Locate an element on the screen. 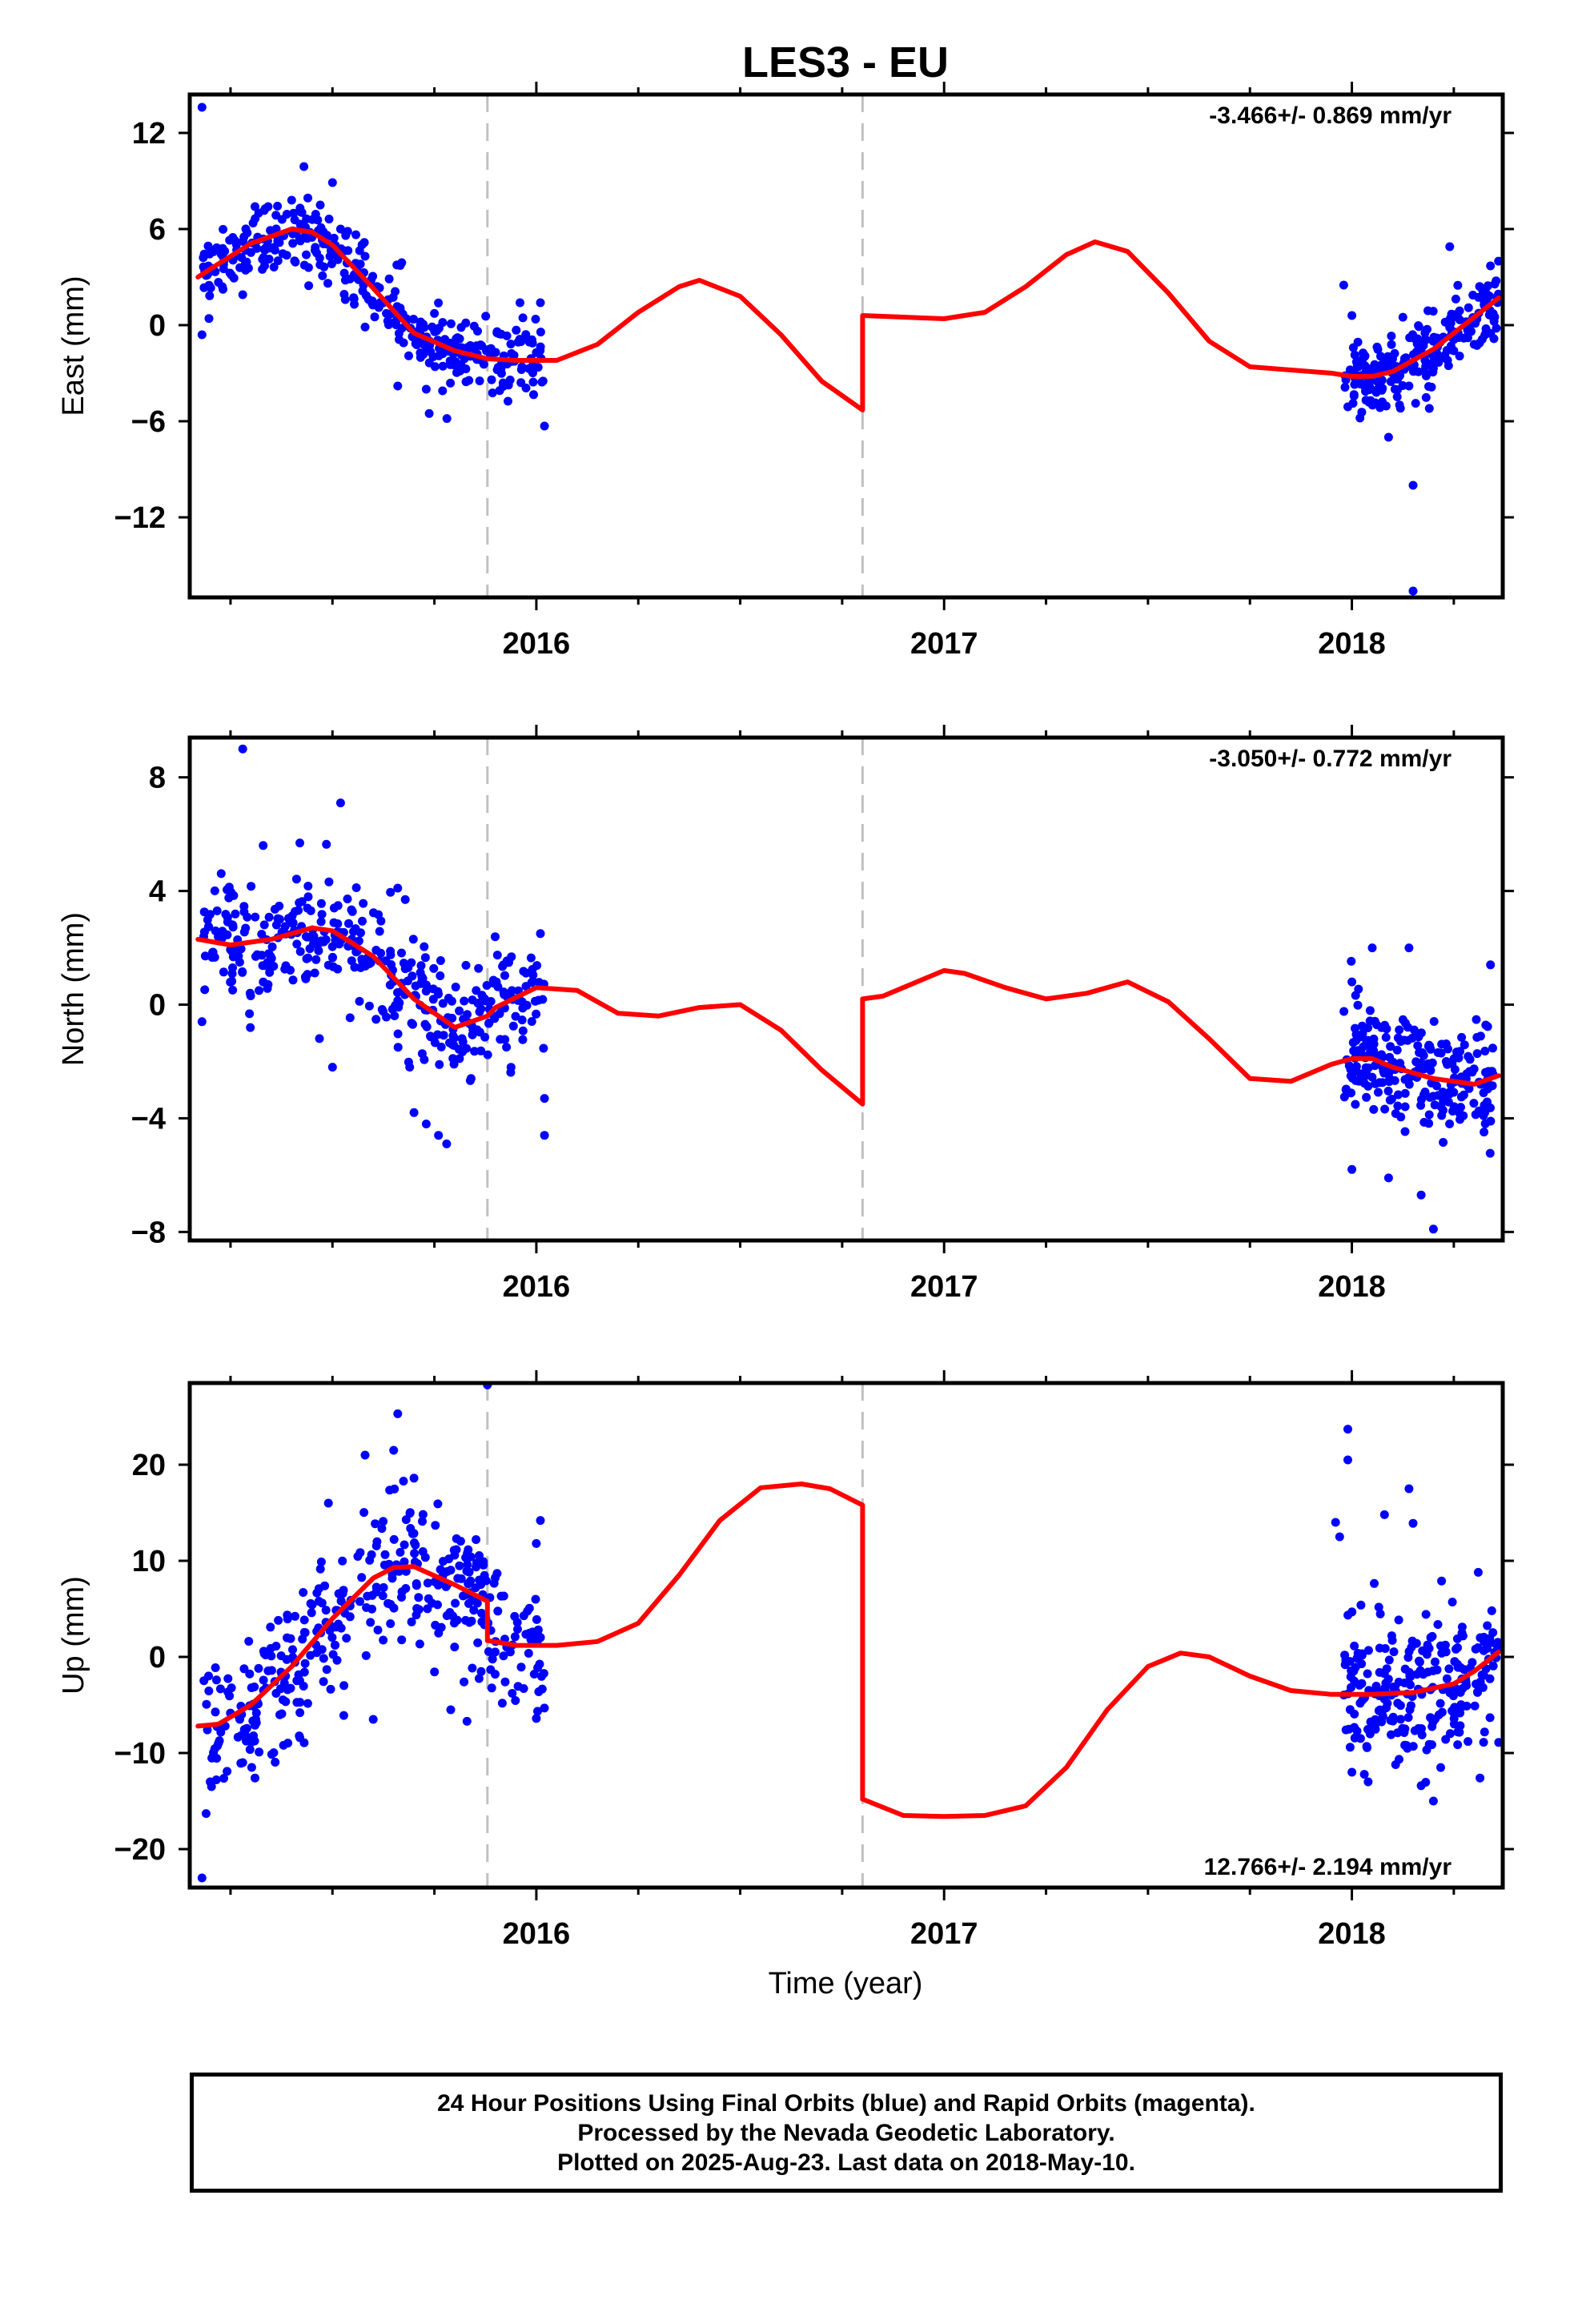 Image resolution: width=1582 pixels, height=2324 pixels. up-rate-label: 12.766+/- 2.194 mm/yr is located at coordinates (1328, 1867).